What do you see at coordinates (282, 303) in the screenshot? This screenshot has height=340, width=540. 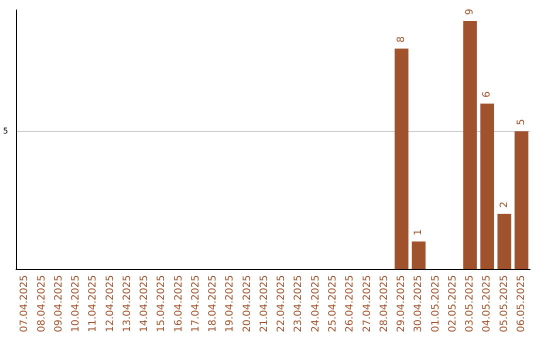 I see `x-tick-label: 22.04.2025` at bounding box center [282, 303].